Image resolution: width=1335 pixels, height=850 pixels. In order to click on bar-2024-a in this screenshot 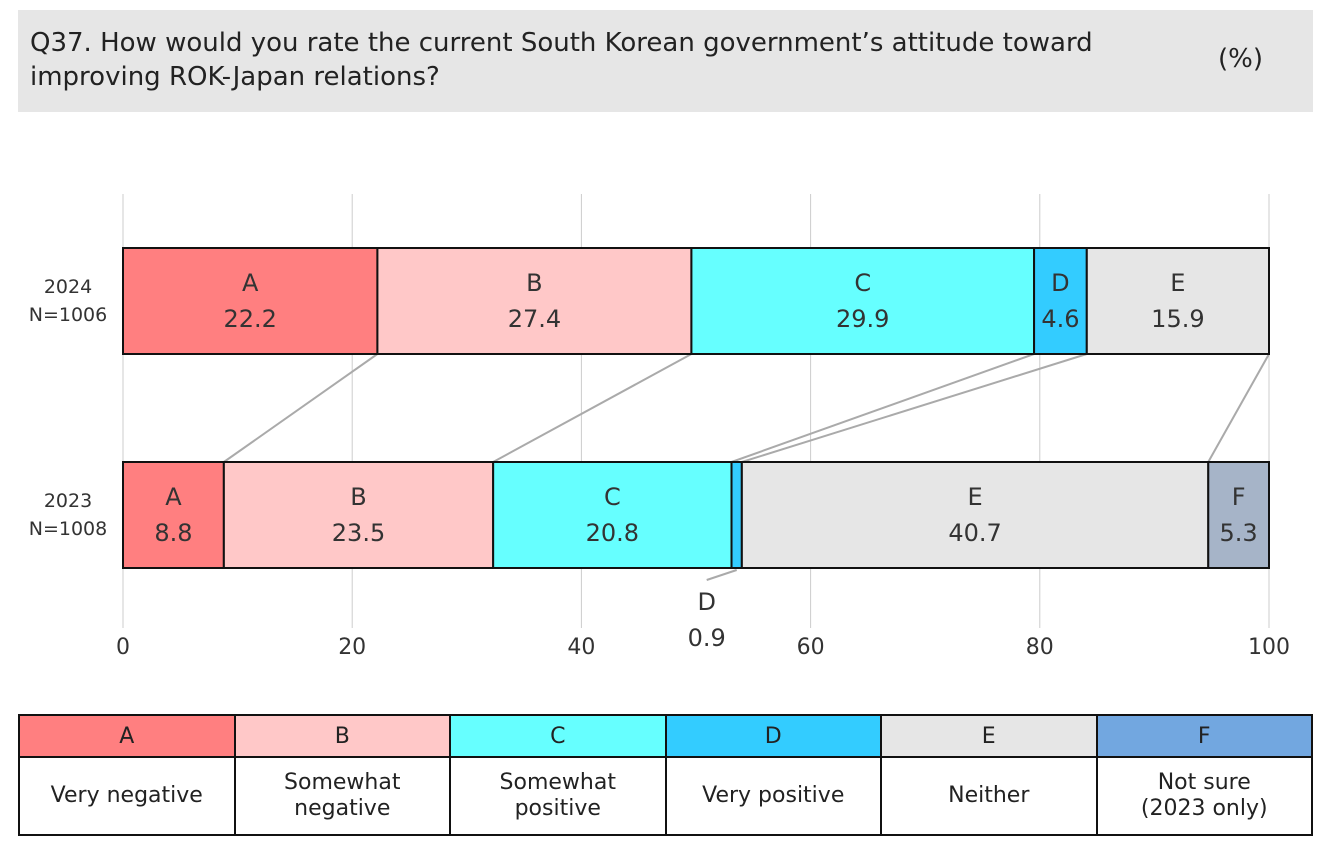, I will do `click(250, 301)`.